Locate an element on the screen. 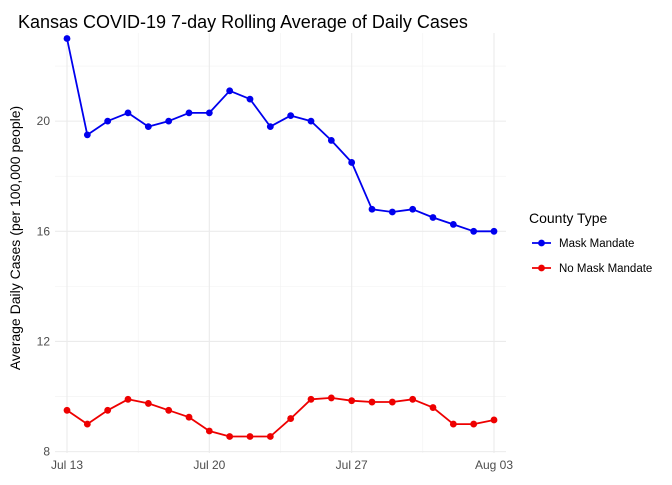 Image resolution: width=672 pixels, height=485 pixels. legend: County Type Mask Mandate No Mask Mandate is located at coordinates (590, 242).